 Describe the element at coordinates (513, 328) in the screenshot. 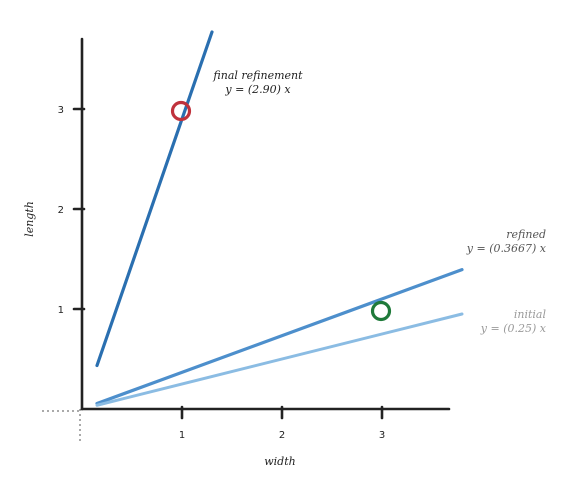

I see `series-equation-initial: y = (0.25) x` at that location.